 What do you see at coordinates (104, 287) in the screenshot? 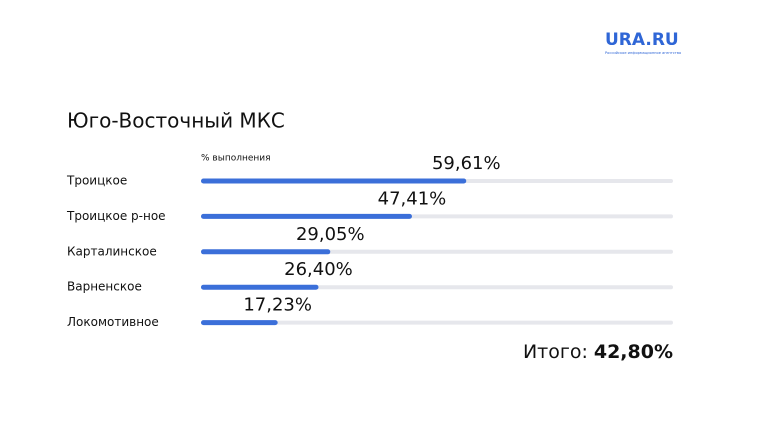
I see `category-label: Варненское` at bounding box center [104, 287].